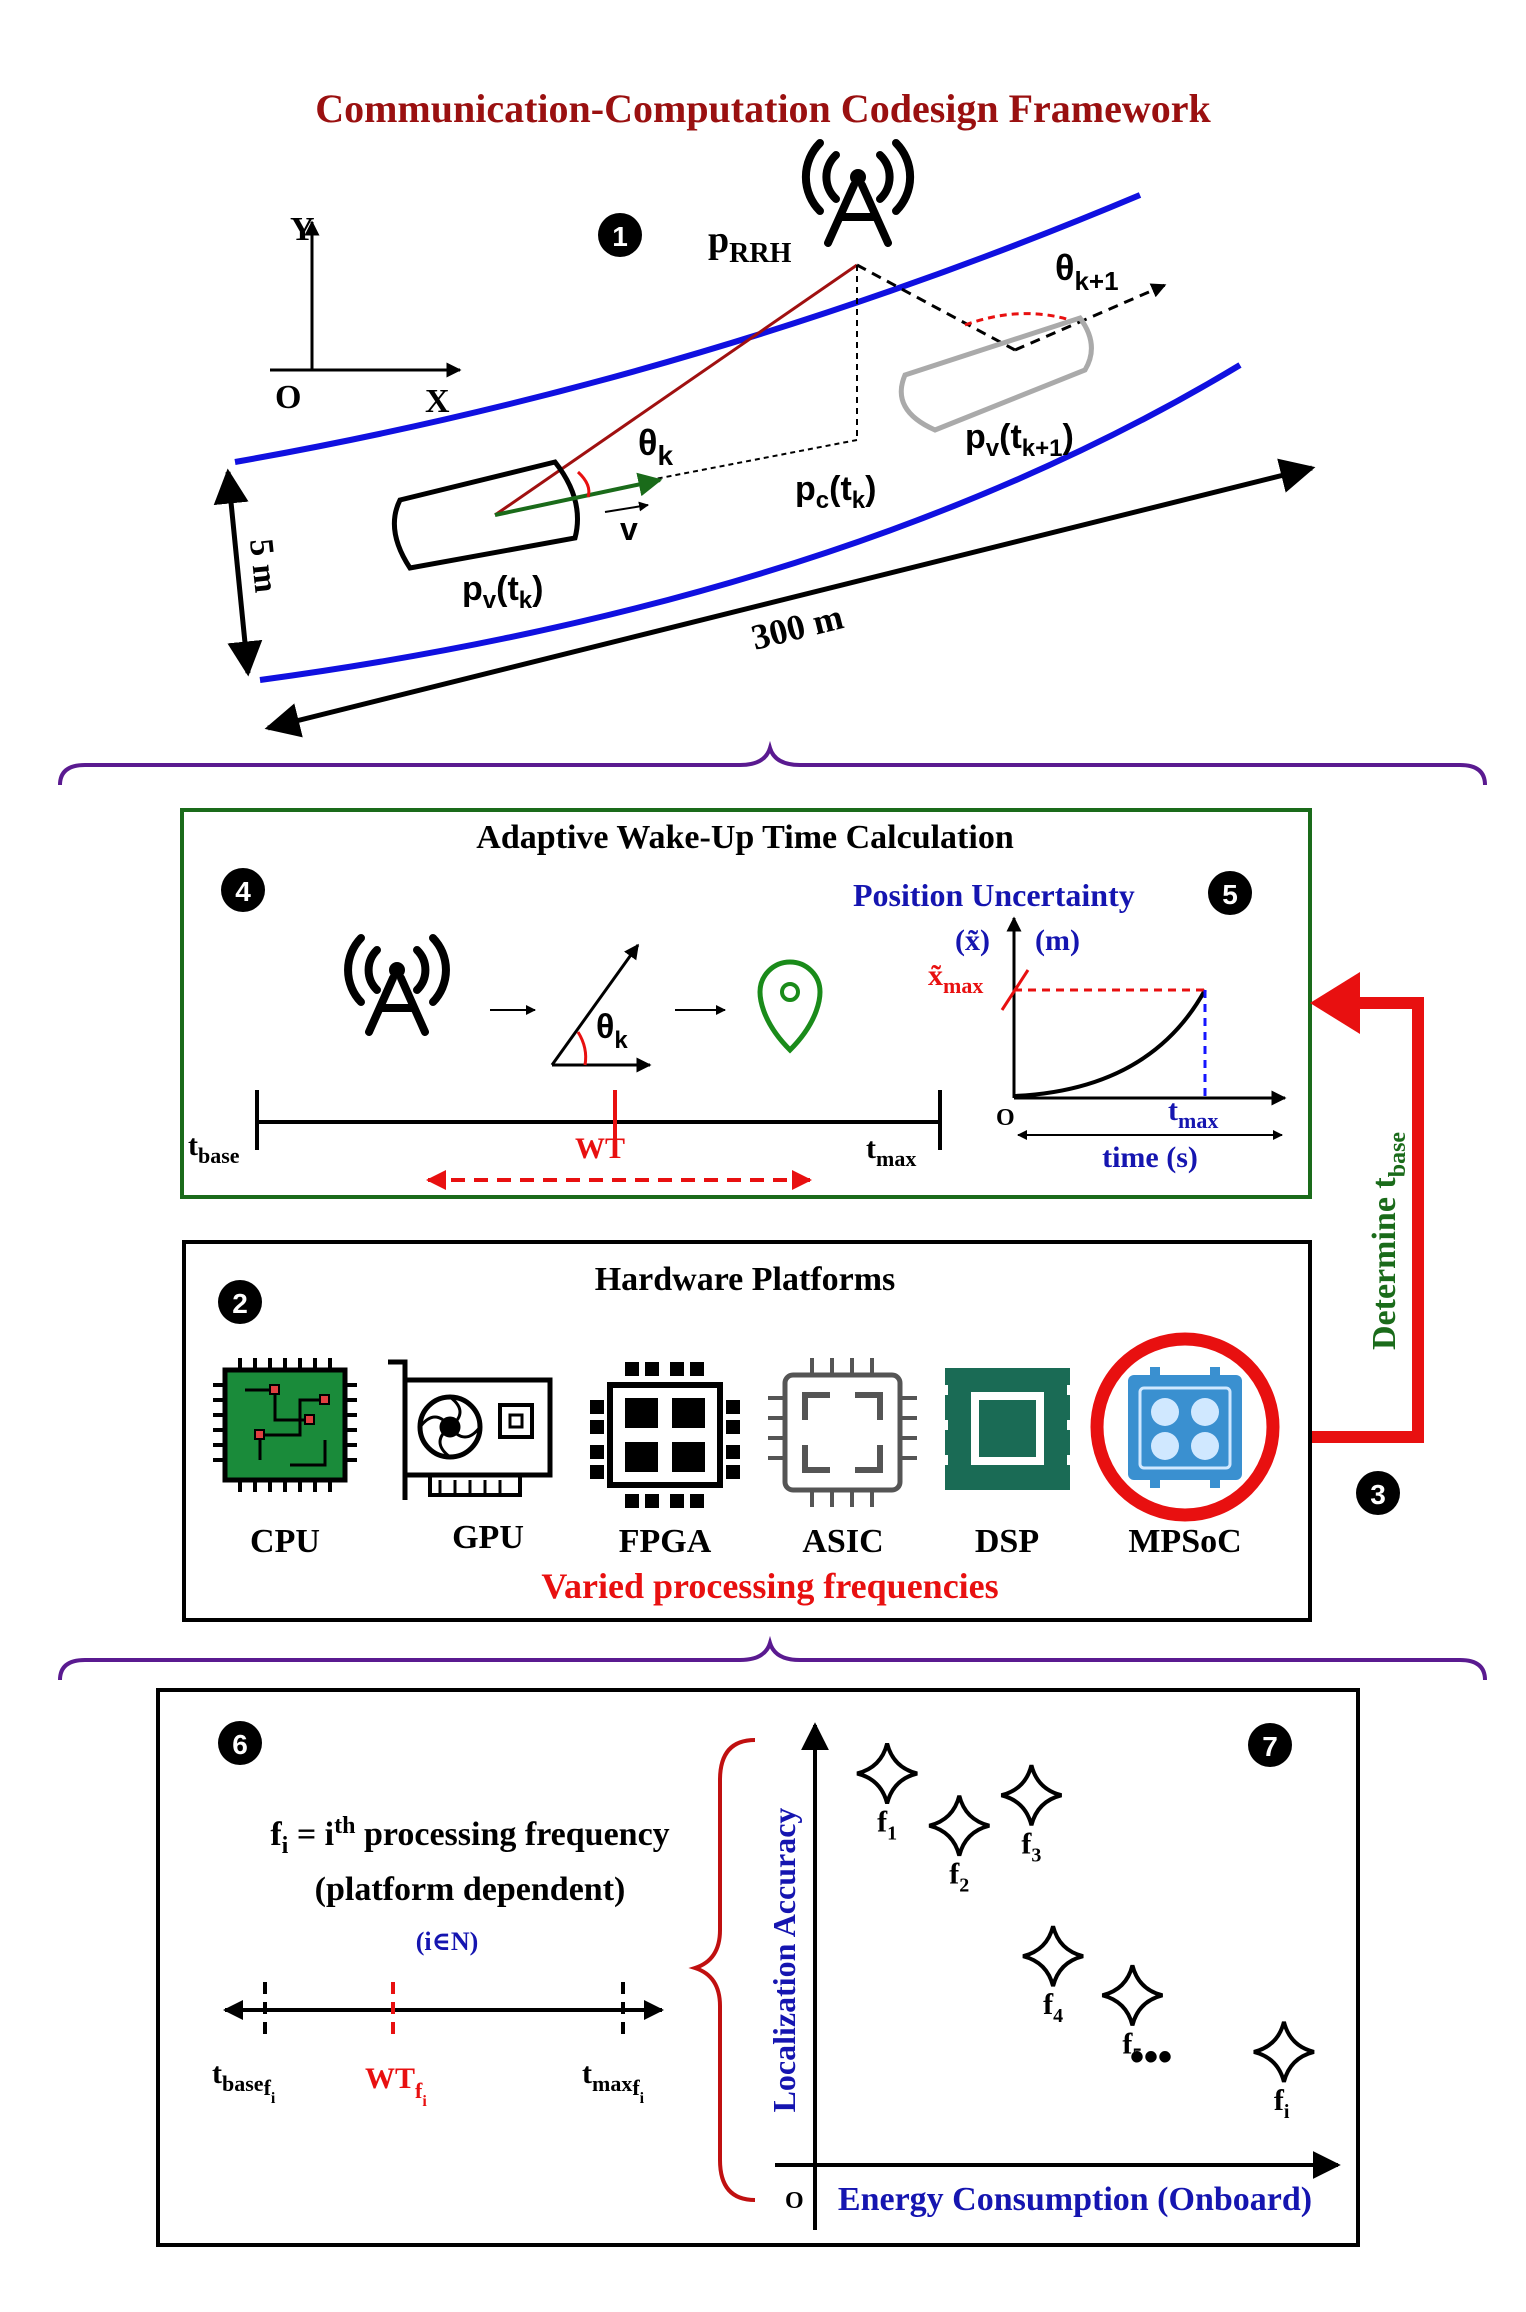  I want to click on pc-to-velocity-line, so click(753, 460).